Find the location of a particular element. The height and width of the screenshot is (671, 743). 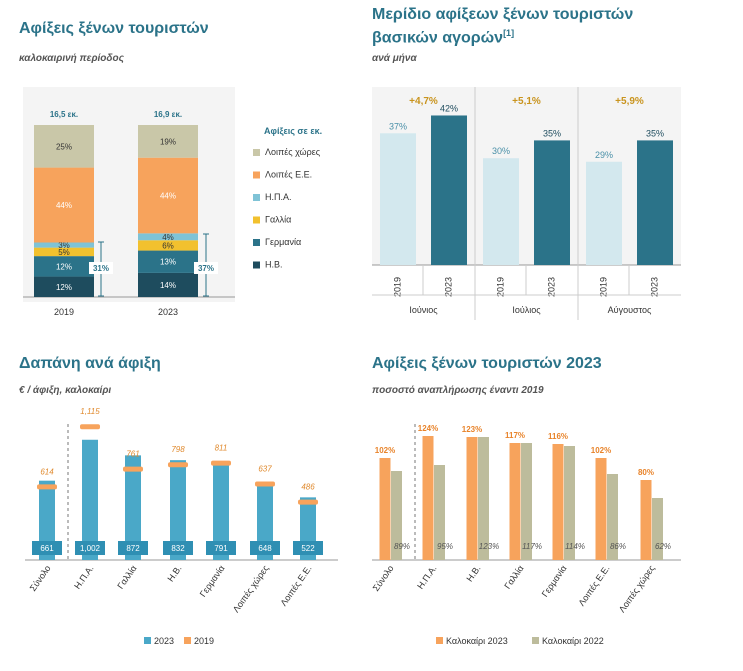

chart1-segment-label: 4% is located at coordinates (168, 237).